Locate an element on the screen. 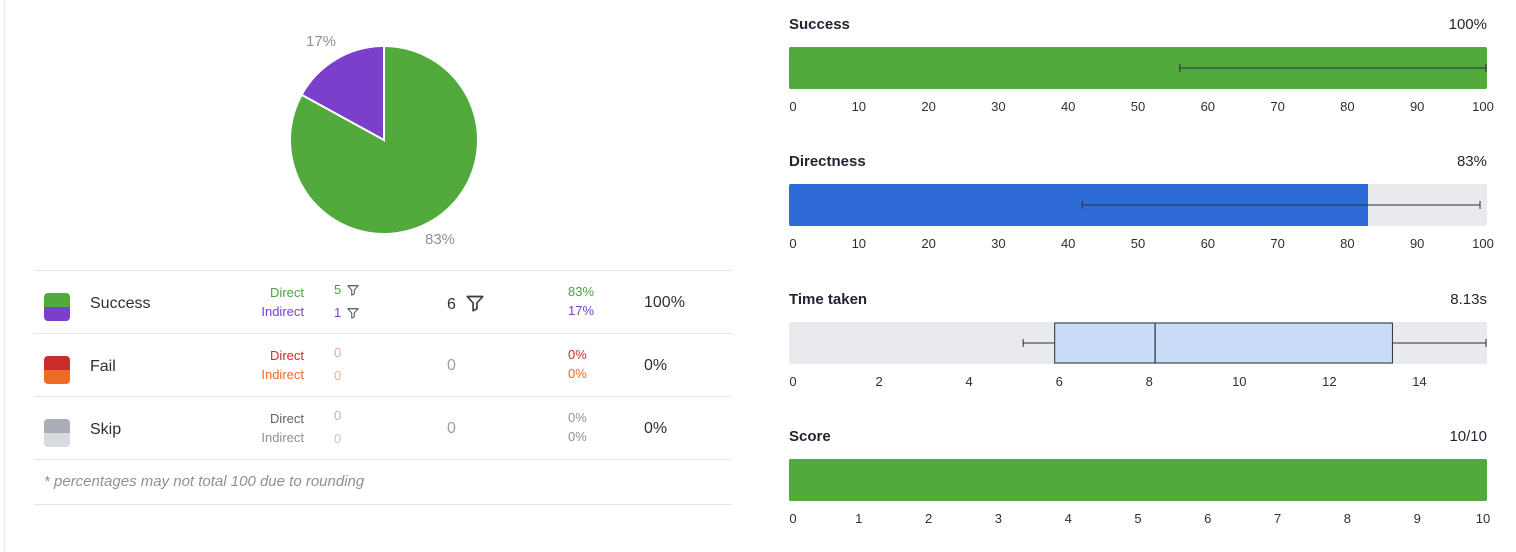  metric-value: 10/10 is located at coordinates (1468, 436).